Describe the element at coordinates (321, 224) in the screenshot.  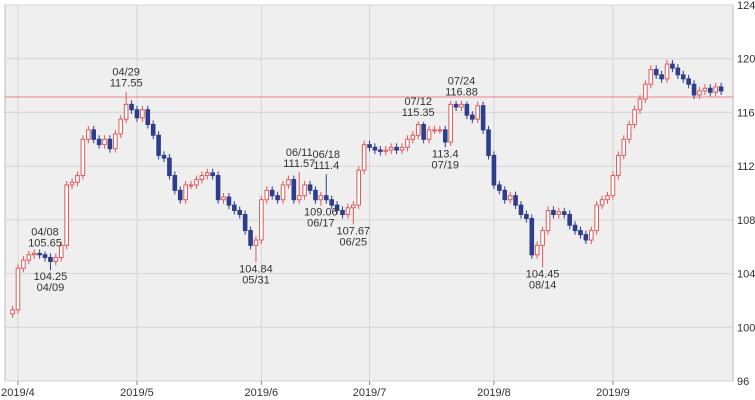
I see `annotation-label: 06/17` at that location.